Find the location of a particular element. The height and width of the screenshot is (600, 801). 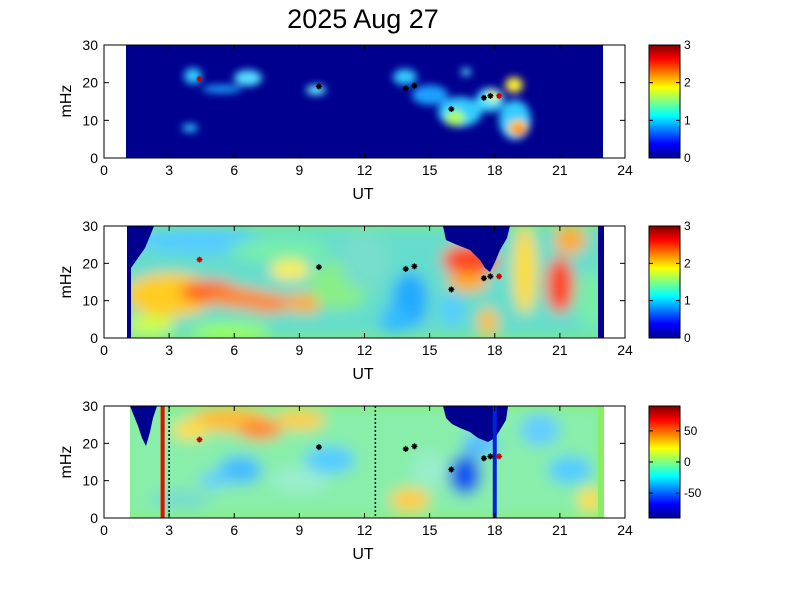

y-ticks-bottom: 0 10 20 30 is located at coordinates (353, 462).